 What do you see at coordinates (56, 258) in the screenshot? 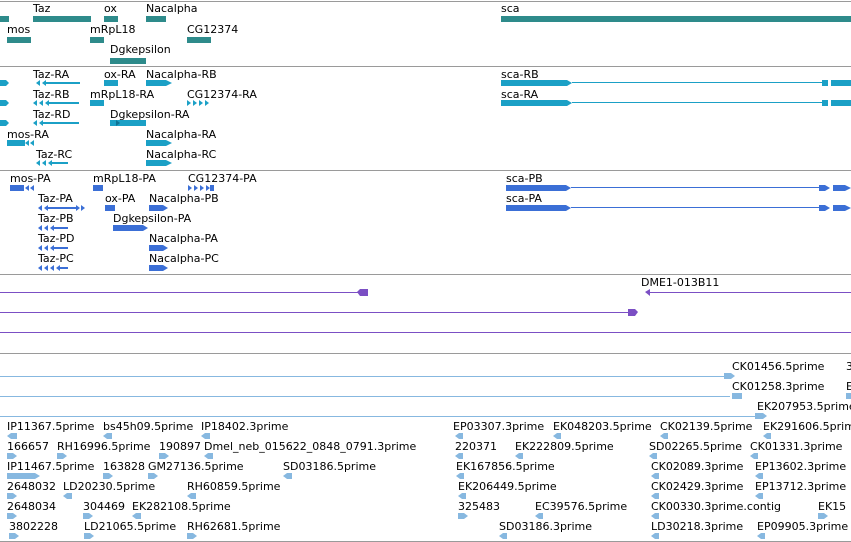
I see `protein-label: Taz-PC` at bounding box center [56, 258].